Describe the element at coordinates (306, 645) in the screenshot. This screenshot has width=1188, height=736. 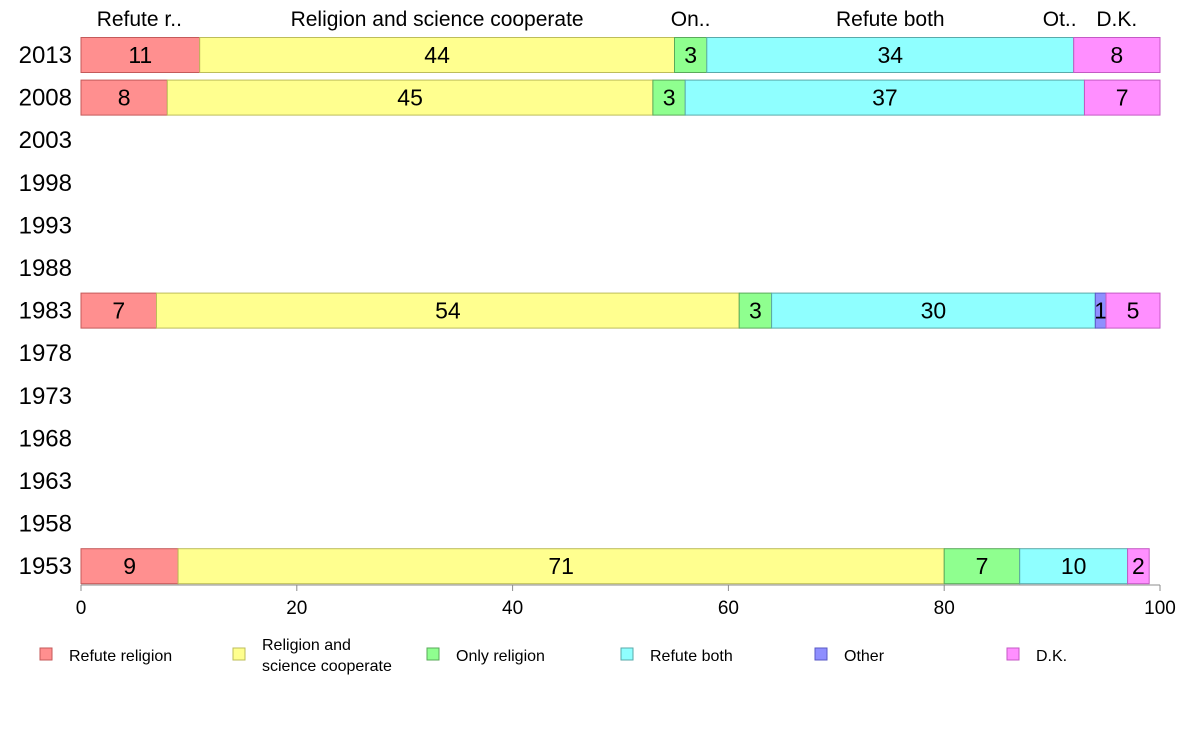
I see `legend-label-religion-and-science-cooperate-line-1: Religion and` at that location.